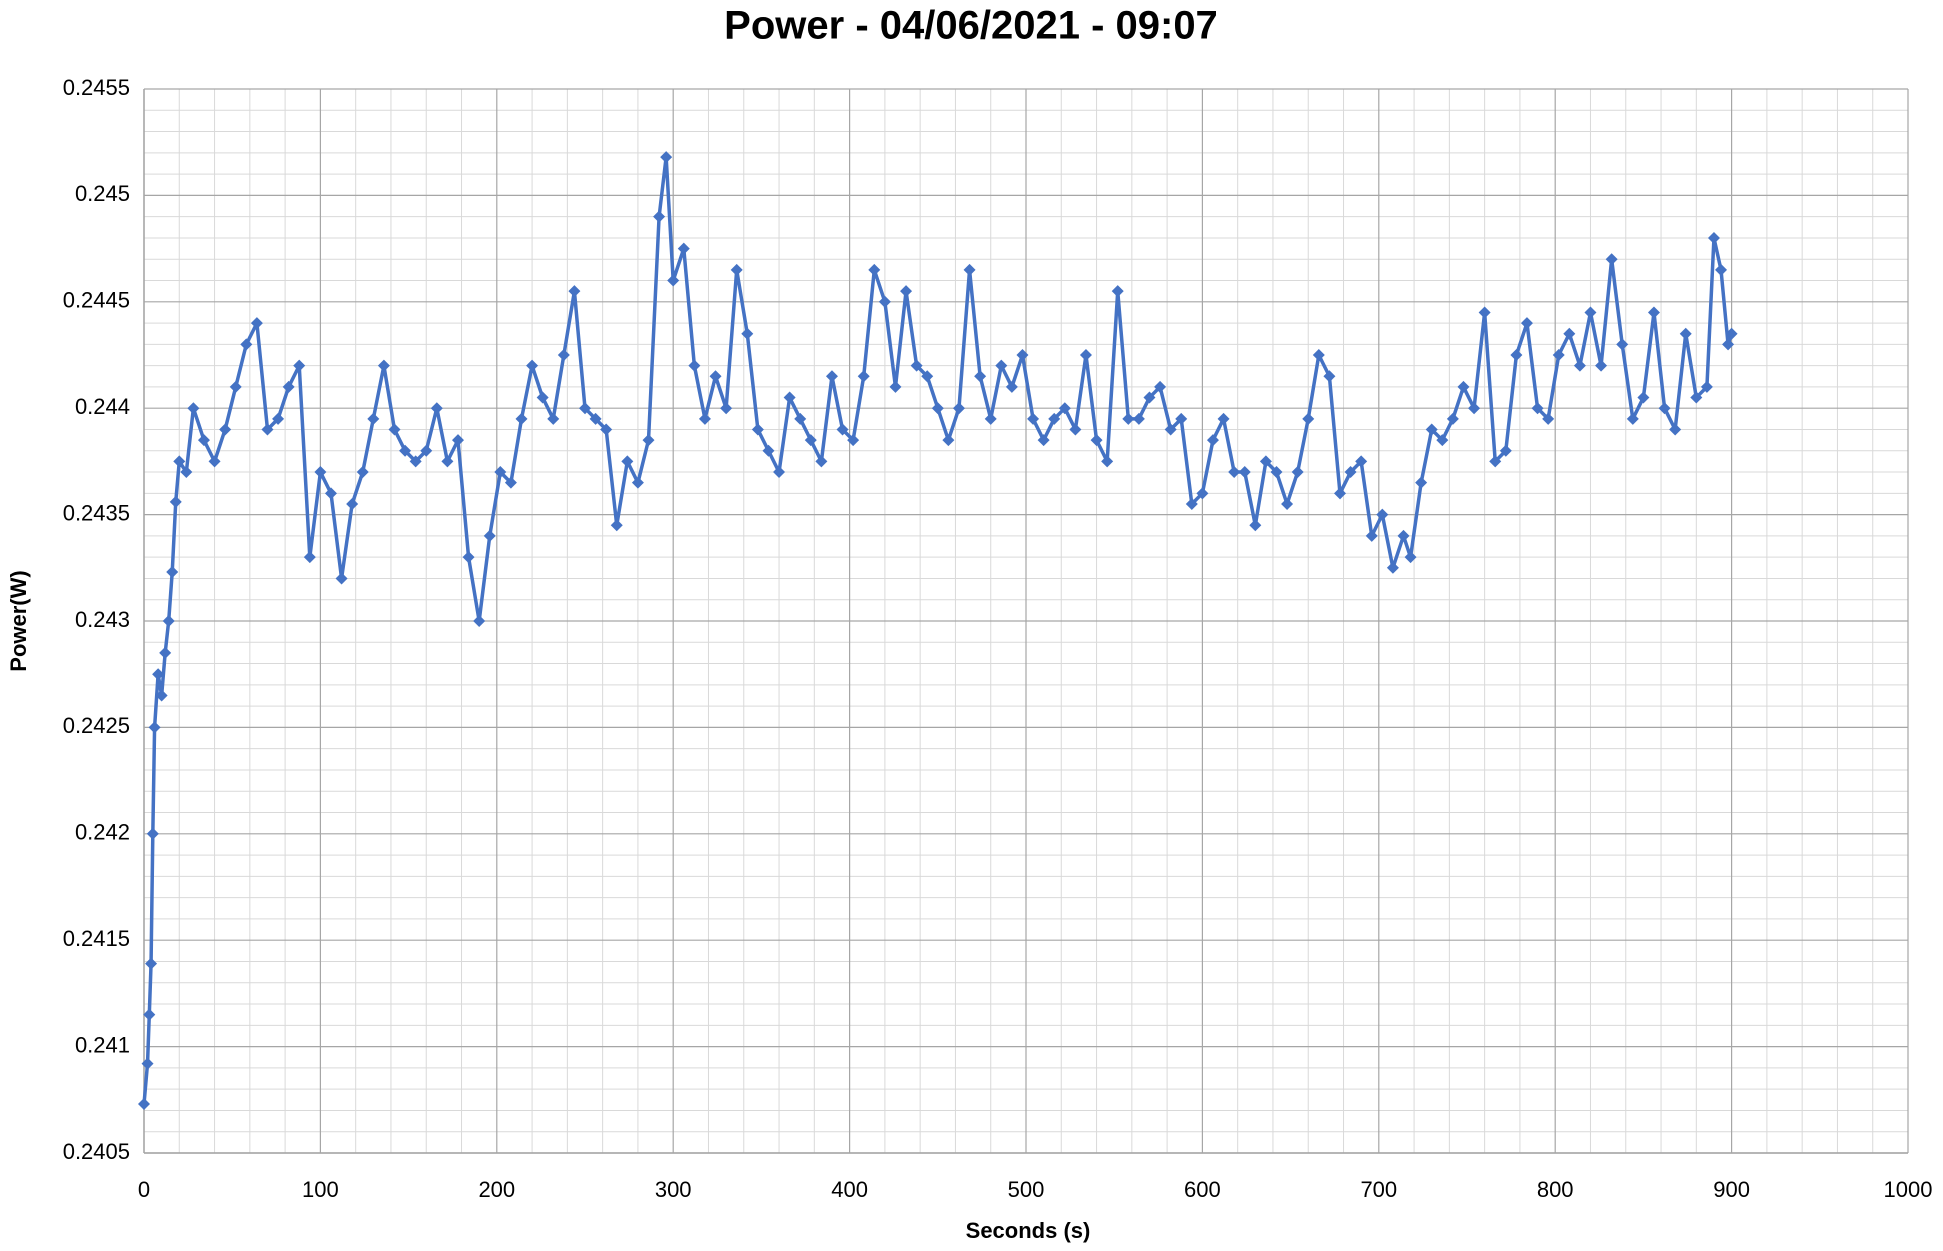 This screenshot has height=1251, width=1943. What do you see at coordinates (96, 725) in the screenshot?
I see `y-tick-label: 0.2425` at bounding box center [96, 725].